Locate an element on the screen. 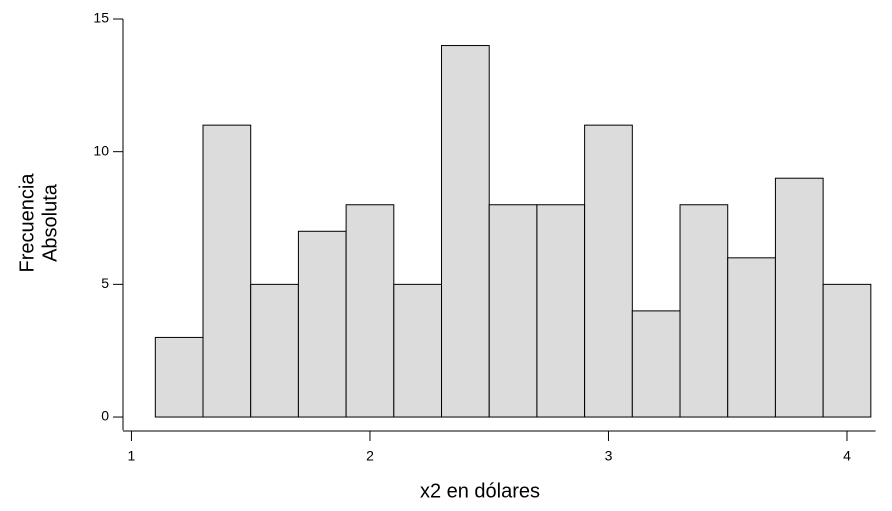  y-tick-label: 5 is located at coordinates (105, 283).